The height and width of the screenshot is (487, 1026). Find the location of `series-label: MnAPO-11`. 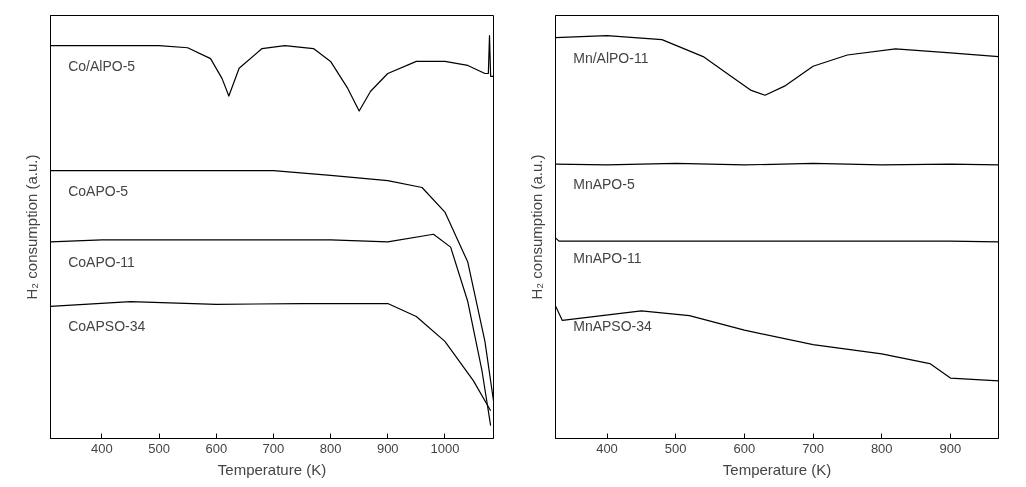

series-label: MnAPO-11 is located at coordinates (607, 257).